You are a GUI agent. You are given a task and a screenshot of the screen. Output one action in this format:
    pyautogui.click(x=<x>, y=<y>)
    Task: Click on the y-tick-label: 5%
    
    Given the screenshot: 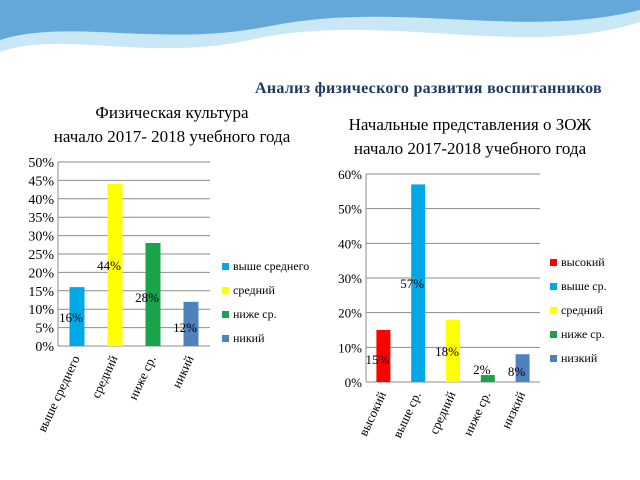 What is the action you would take?
    pyautogui.click(x=44, y=329)
    